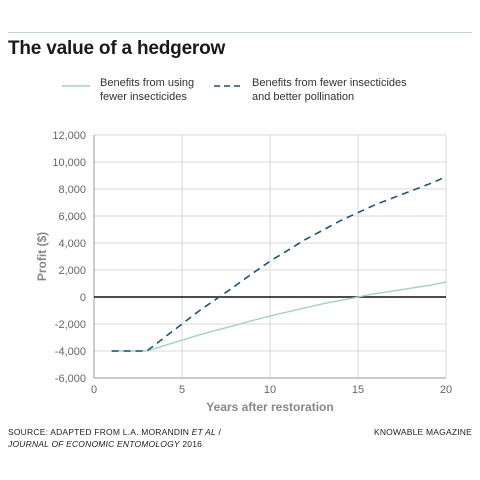 Image resolution: width=480 pixels, height=480 pixels. Describe the element at coordinates (72, 271) in the screenshot. I see `y-tick-label: 2,000` at that location.